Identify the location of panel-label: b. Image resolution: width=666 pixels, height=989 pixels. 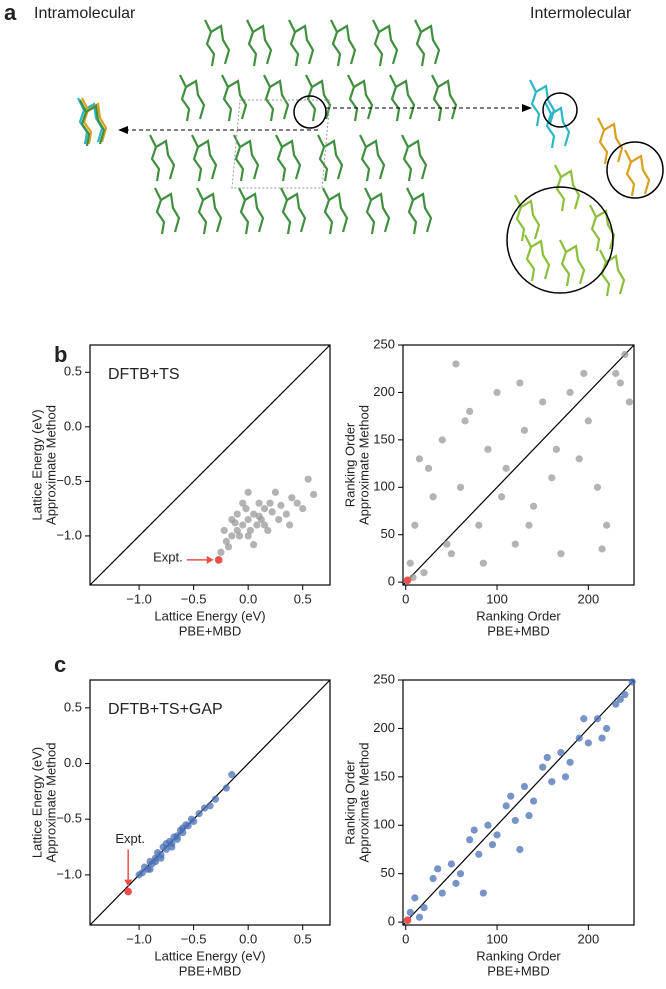
(60, 354).